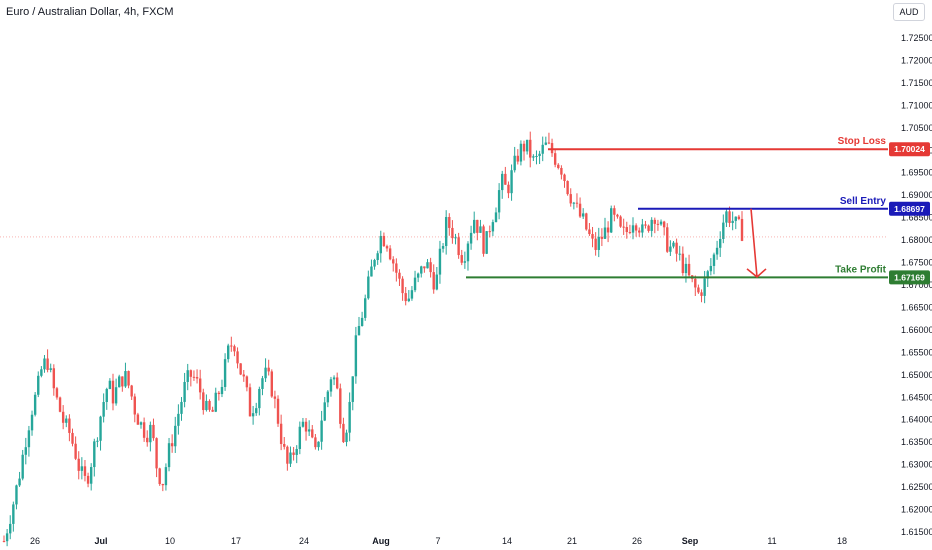 This screenshot has width=932, height=550. I want to click on y-tick-label: 1.65500, so click(916, 352).